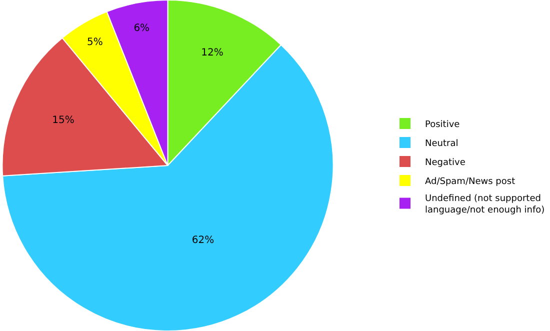 The width and height of the screenshot is (550, 331). What do you see at coordinates (142, 28) in the screenshot?
I see `data-label: 6%` at bounding box center [142, 28].